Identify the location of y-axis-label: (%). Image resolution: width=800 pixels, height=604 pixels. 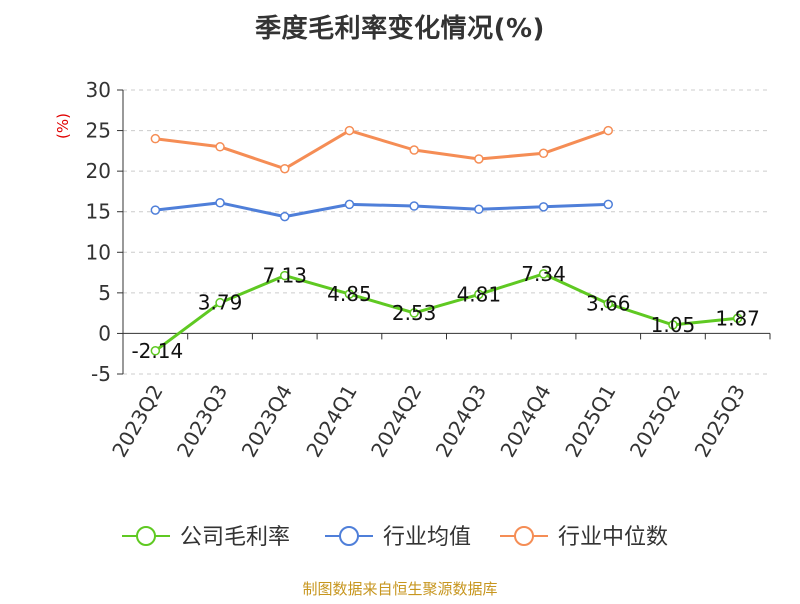
(63, 126).